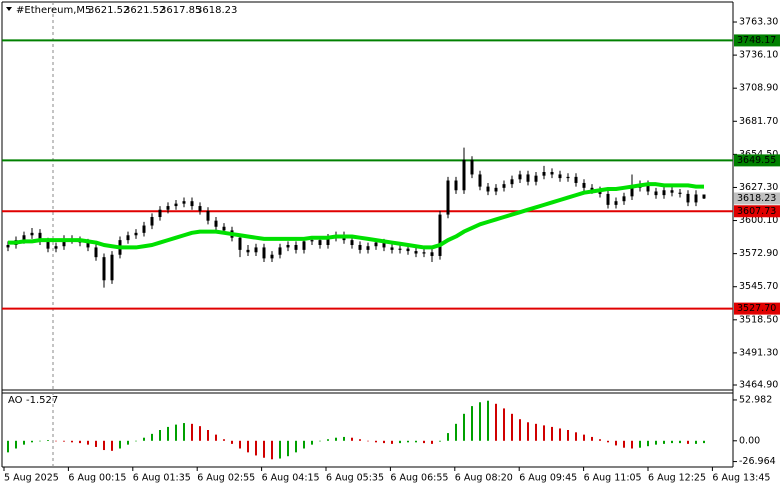  What do you see at coordinates (355, 478) in the screenshot?
I see `x-tick-label: 6 Aug 05:35` at bounding box center [355, 478].